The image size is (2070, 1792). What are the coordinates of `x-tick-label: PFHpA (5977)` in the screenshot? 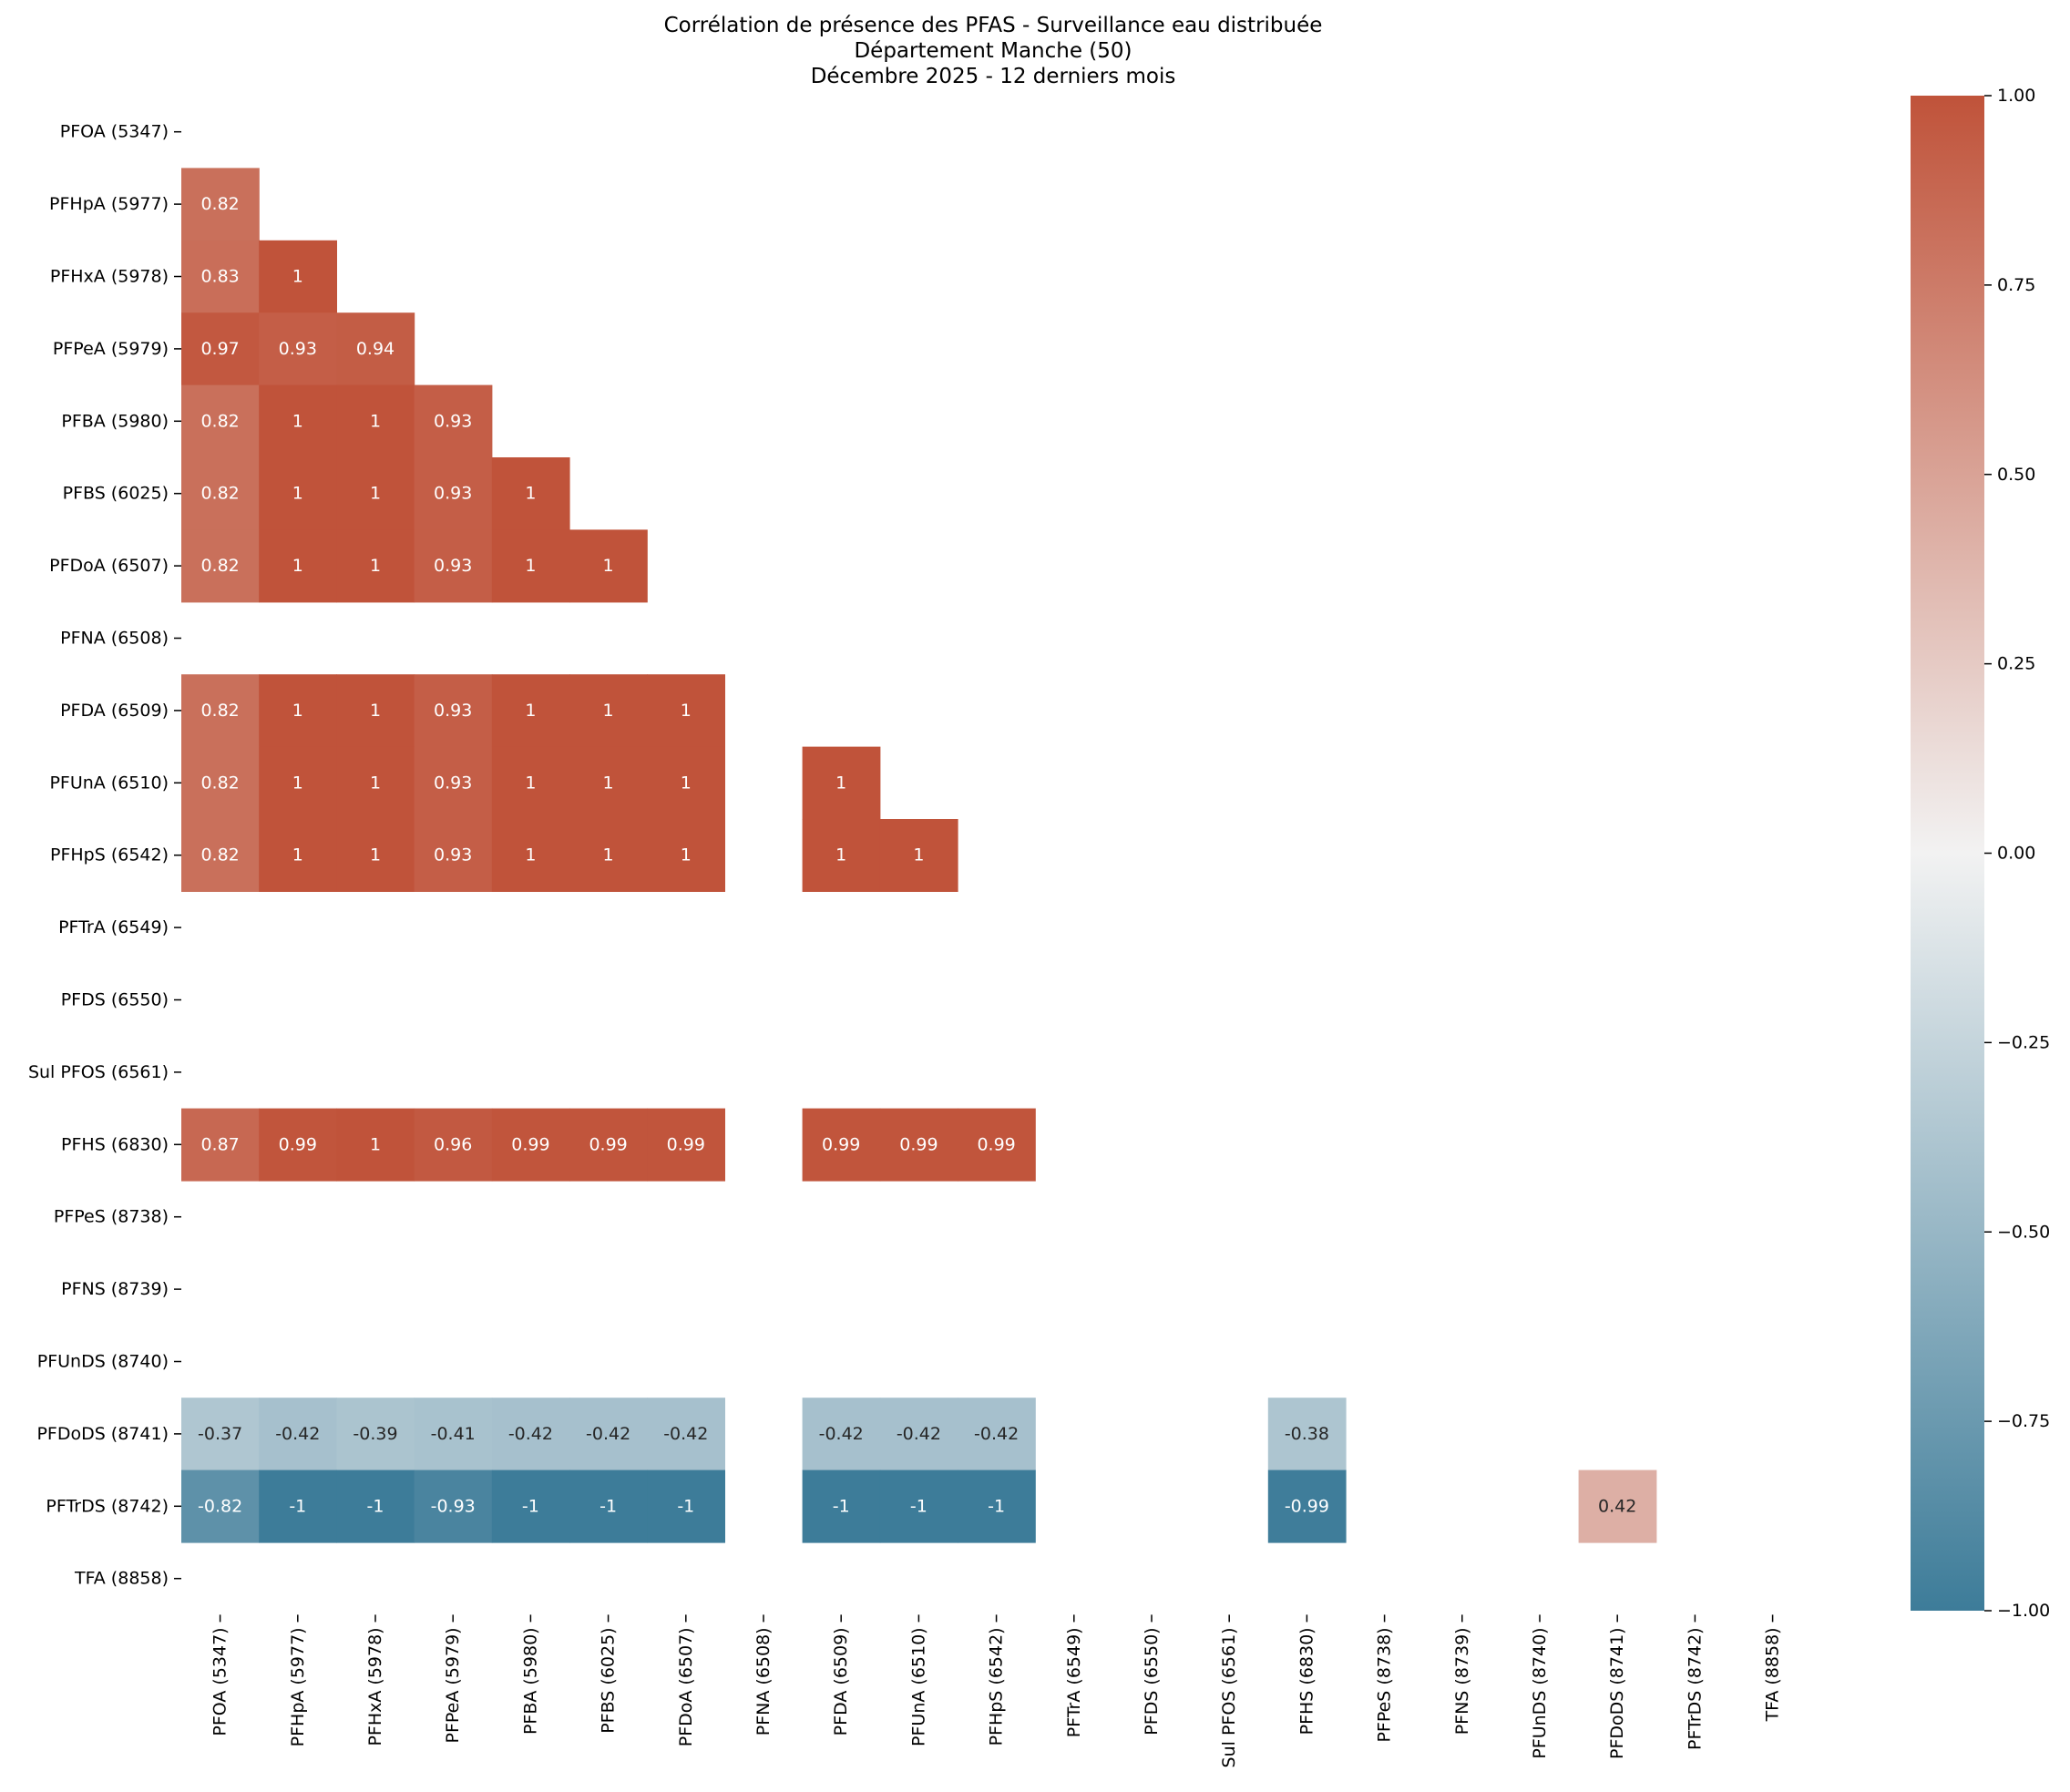 It's located at (298, 1686).